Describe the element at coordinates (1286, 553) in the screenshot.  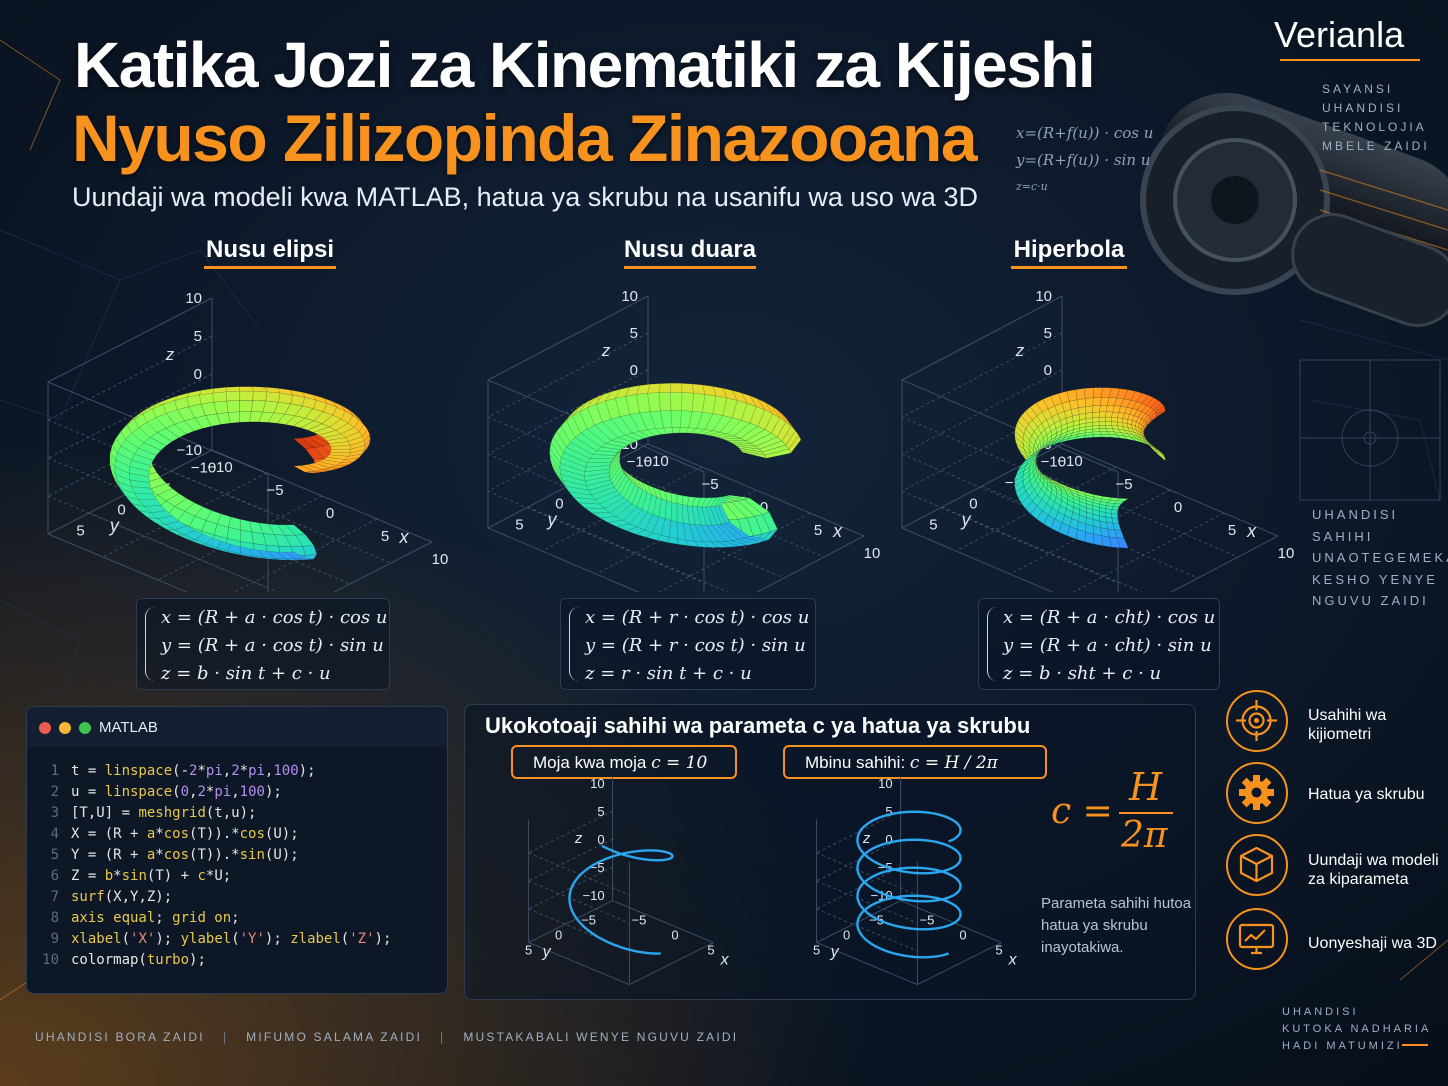
I see `x-tick-label: 10` at that location.